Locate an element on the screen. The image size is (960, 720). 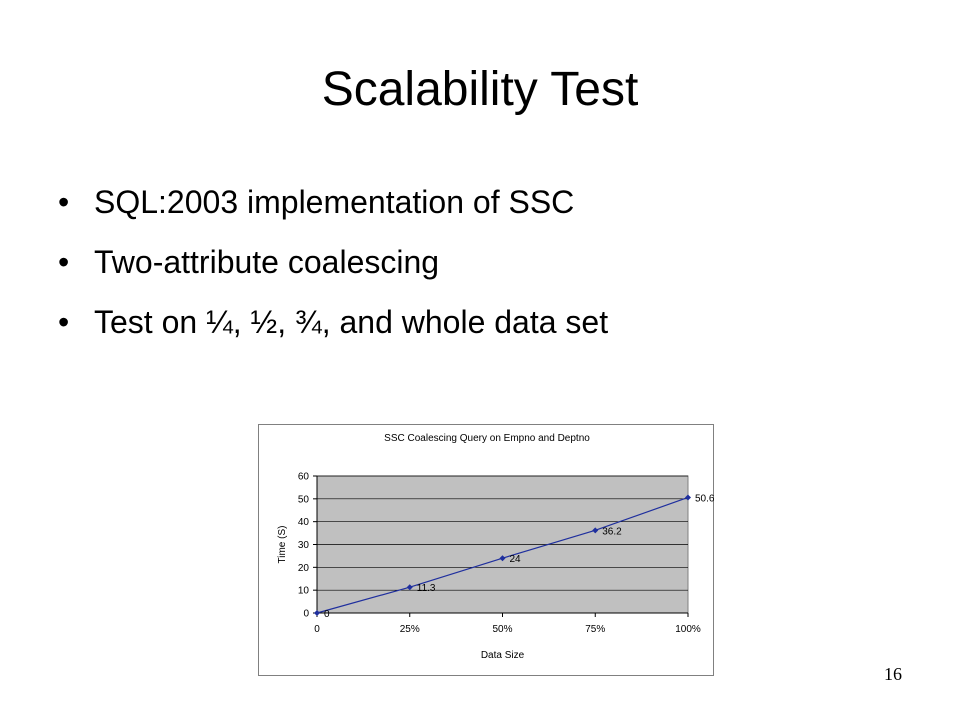
data-label: 50.6 is located at coordinates (705, 498).